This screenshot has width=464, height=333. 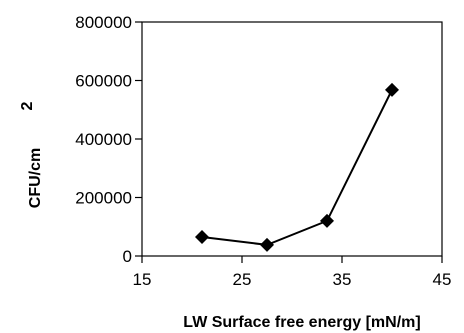 I want to click on y-axis-ticks: 0 200000 400000 600000 800000, so click(x=108, y=139).